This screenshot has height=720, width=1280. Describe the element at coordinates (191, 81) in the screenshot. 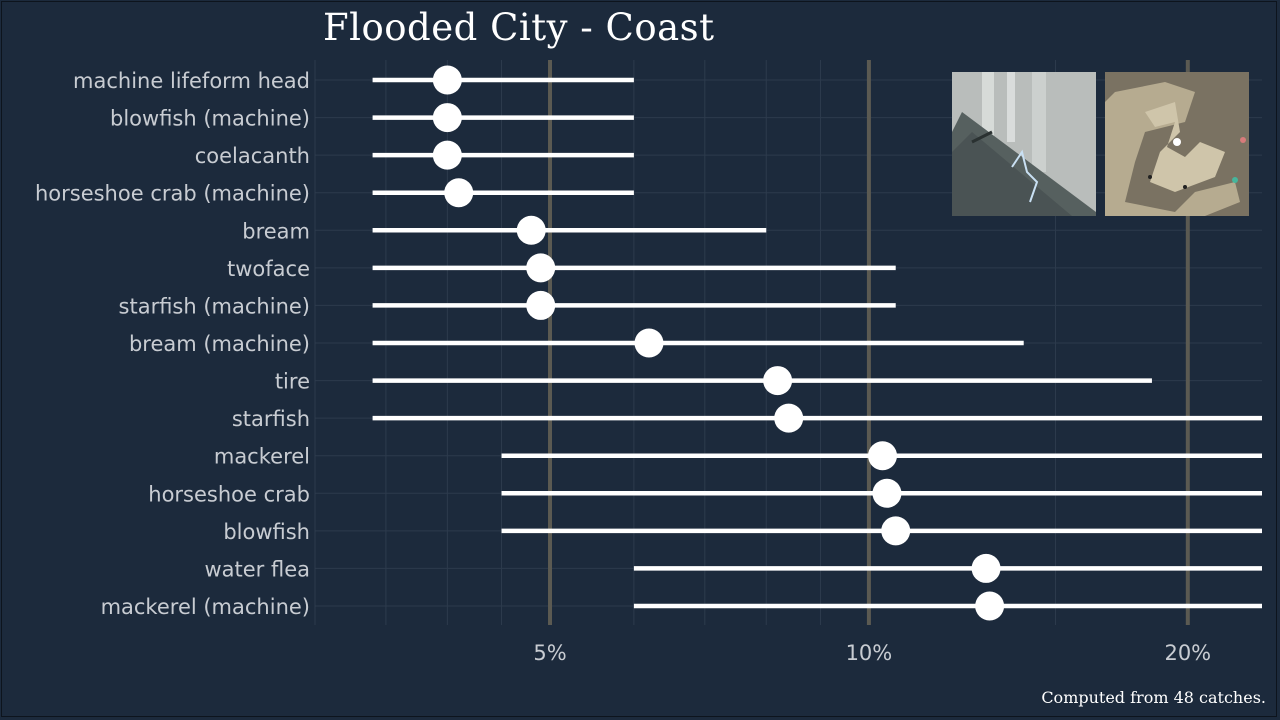

I see `category-label: machine lifeform head` at that location.